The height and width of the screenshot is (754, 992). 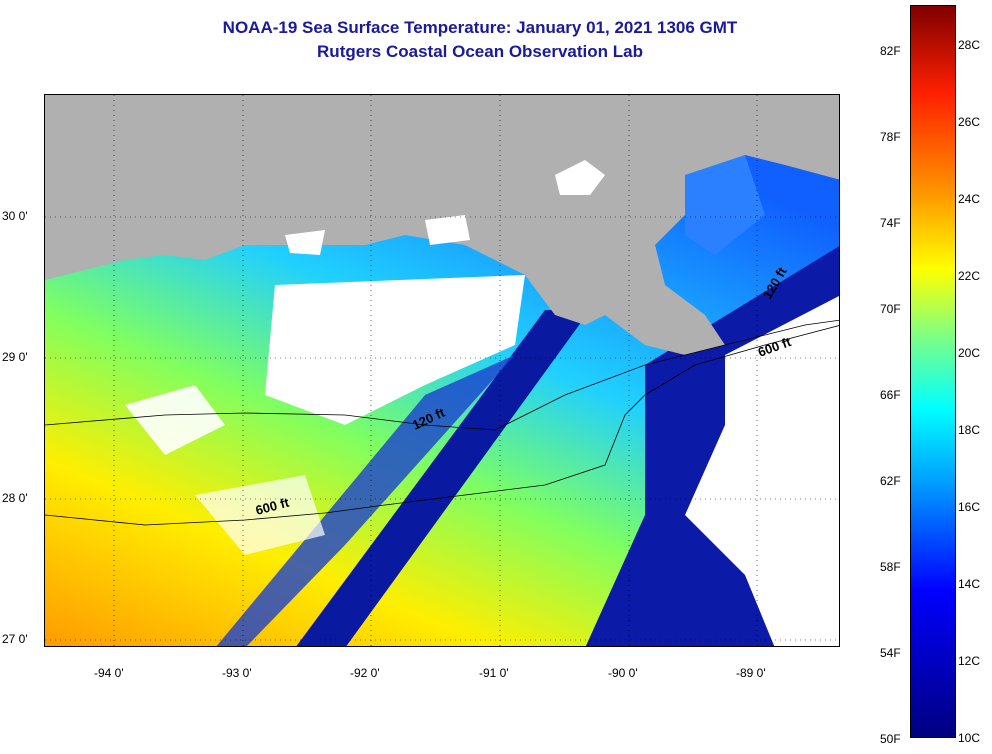 I want to click on cb-f-78: 78F, so click(x=890, y=137).